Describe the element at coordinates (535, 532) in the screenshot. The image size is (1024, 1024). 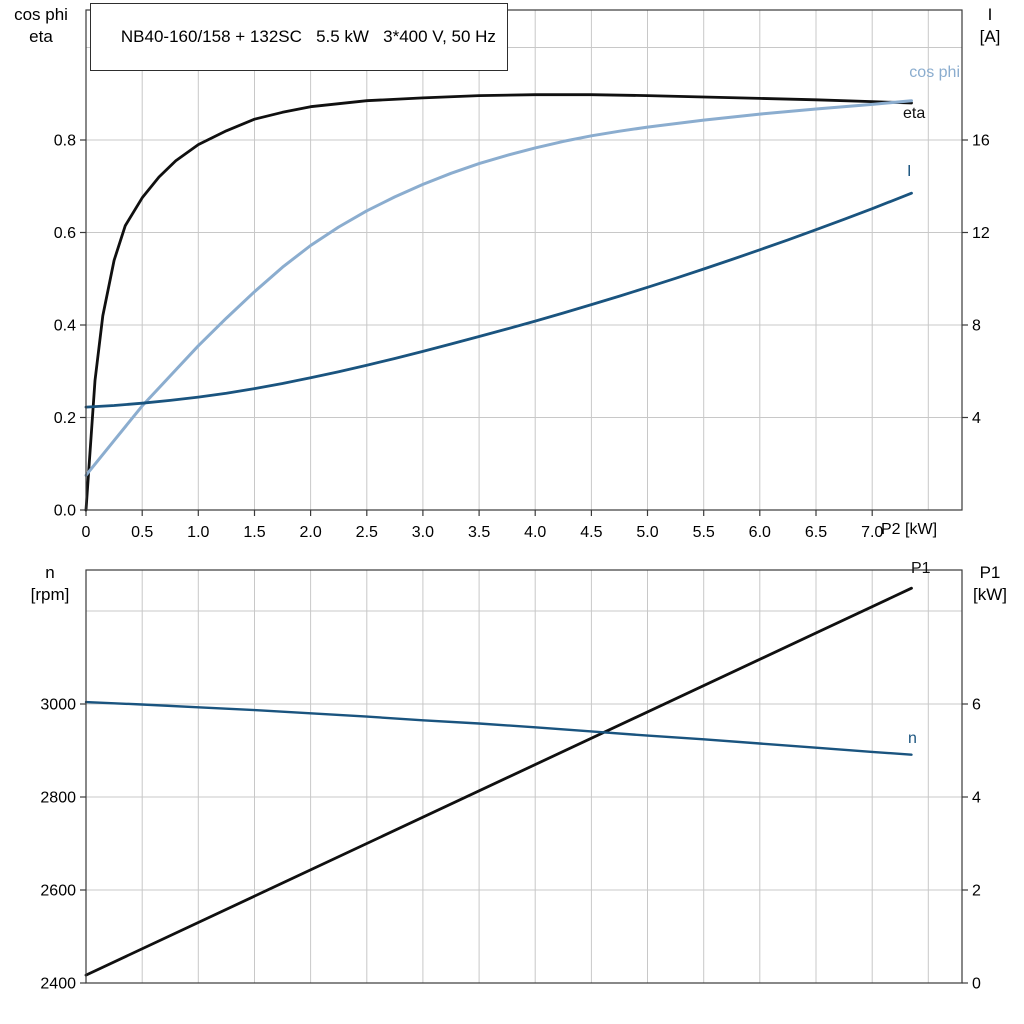
I see `svg-text: 4.0` at that location.